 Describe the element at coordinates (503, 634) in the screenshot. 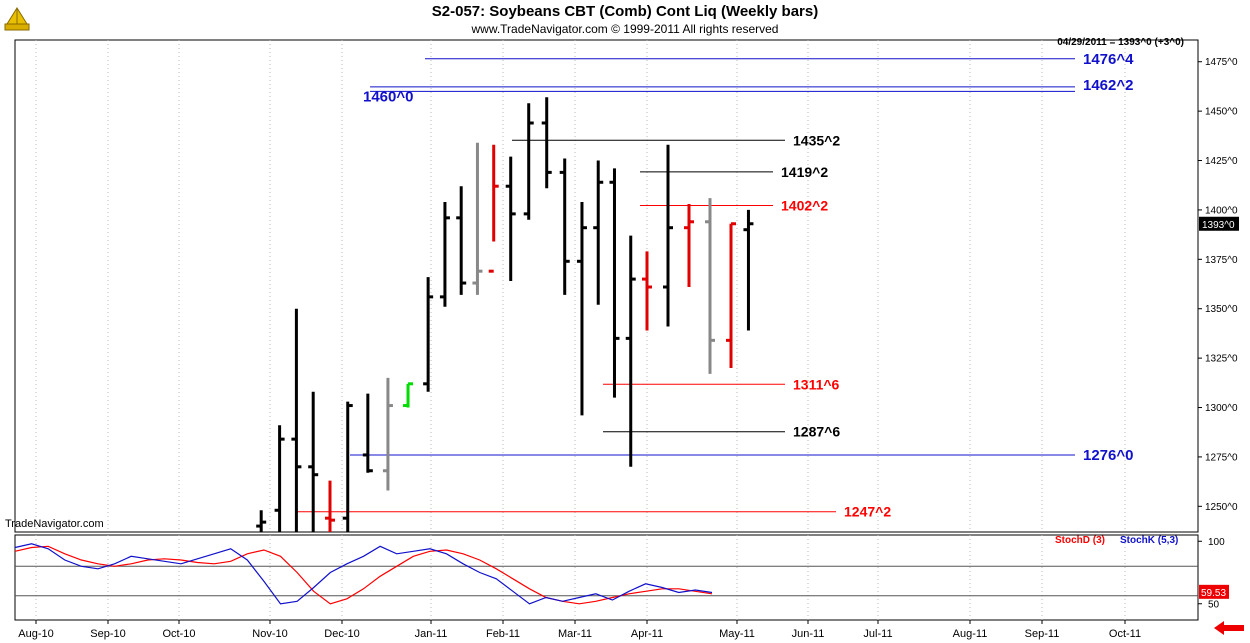

I see `month-label: Feb-11` at that location.